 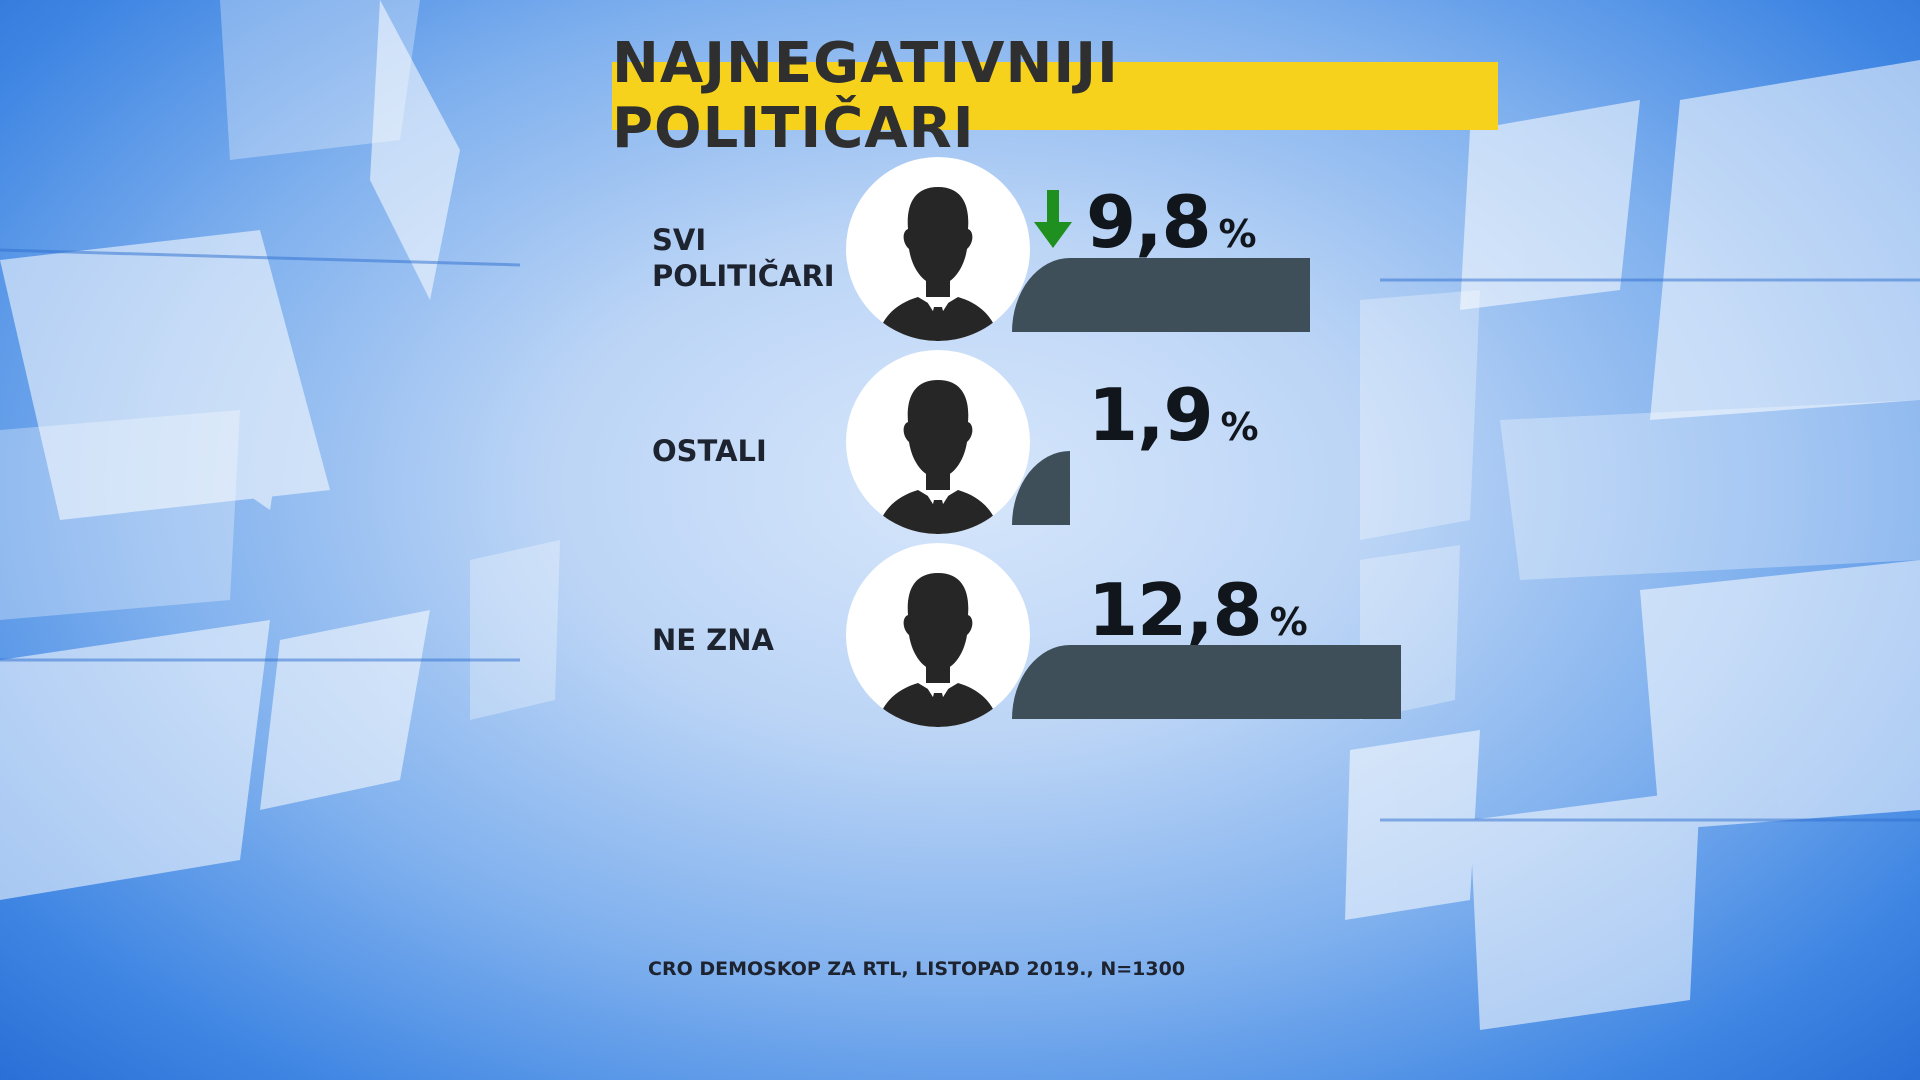 What do you see at coordinates (713, 640) in the screenshot?
I see `category-label-ne-zna: NE ZNA` at bounding box center [713, 640].